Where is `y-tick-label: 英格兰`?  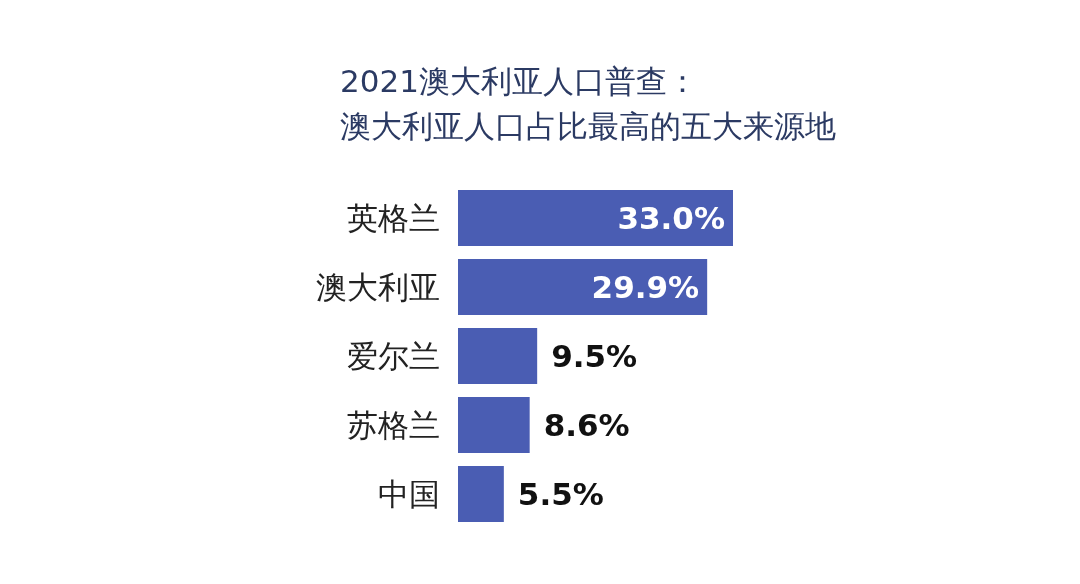 y-tick-label: 英格兰 is located at coordinates (393, 218).